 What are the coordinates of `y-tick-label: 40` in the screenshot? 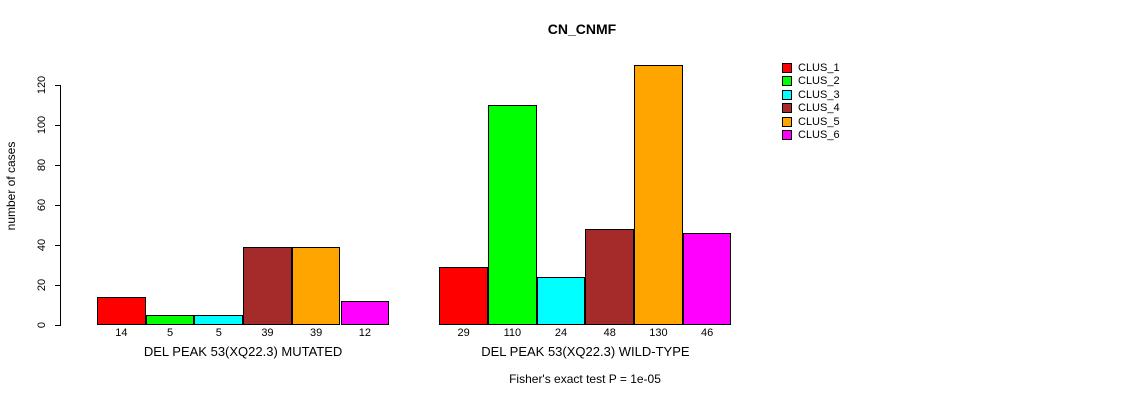 It's located at (42, 245).